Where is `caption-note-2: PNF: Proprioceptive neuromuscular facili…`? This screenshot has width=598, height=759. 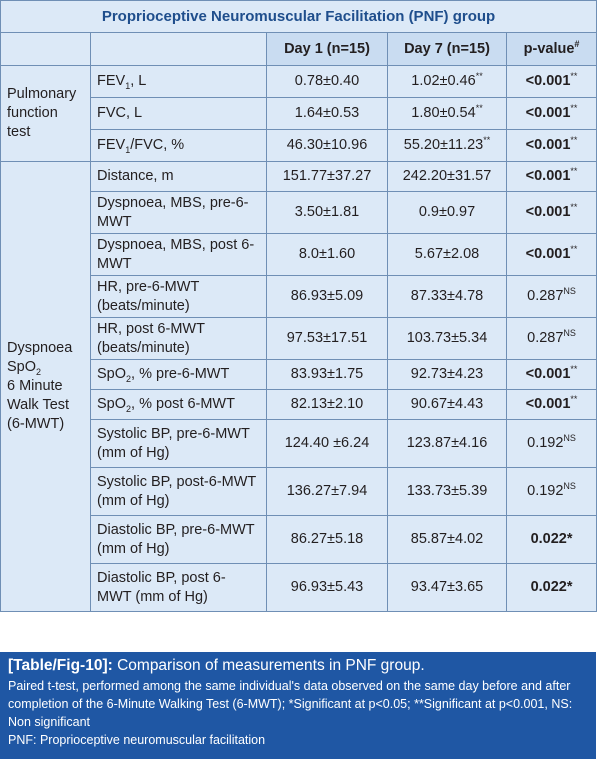 caption-note-2: PNF: Proprioceptive neuromuscular facili… is located at coordinates (137, 740).